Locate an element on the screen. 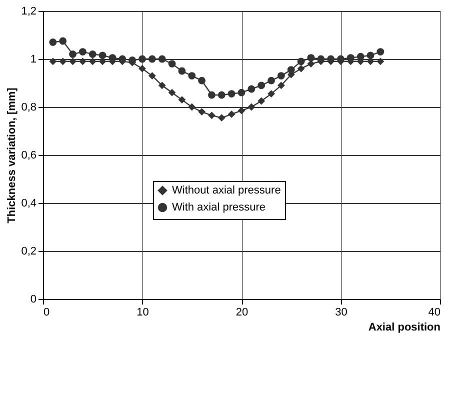 This screenshot has width=471, height=416. x-tick-label: 40 is located at coordinates (434, 312).